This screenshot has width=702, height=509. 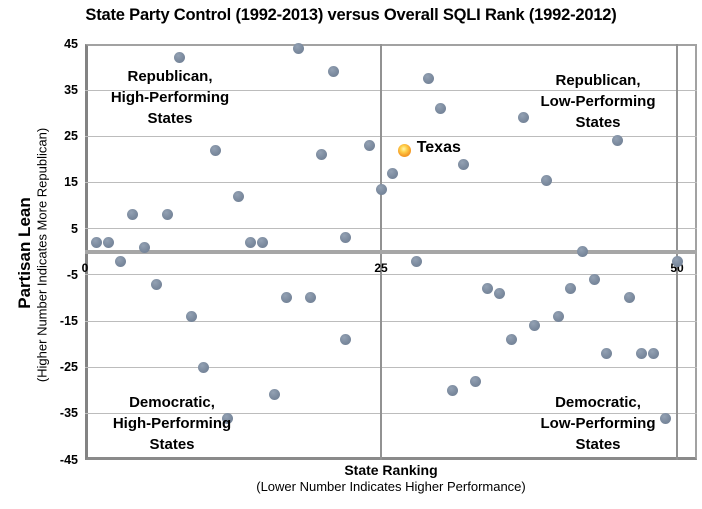 I want to click on quadrant-label-top-left: Republican, High-Performing States, so click(x=170, y=97).